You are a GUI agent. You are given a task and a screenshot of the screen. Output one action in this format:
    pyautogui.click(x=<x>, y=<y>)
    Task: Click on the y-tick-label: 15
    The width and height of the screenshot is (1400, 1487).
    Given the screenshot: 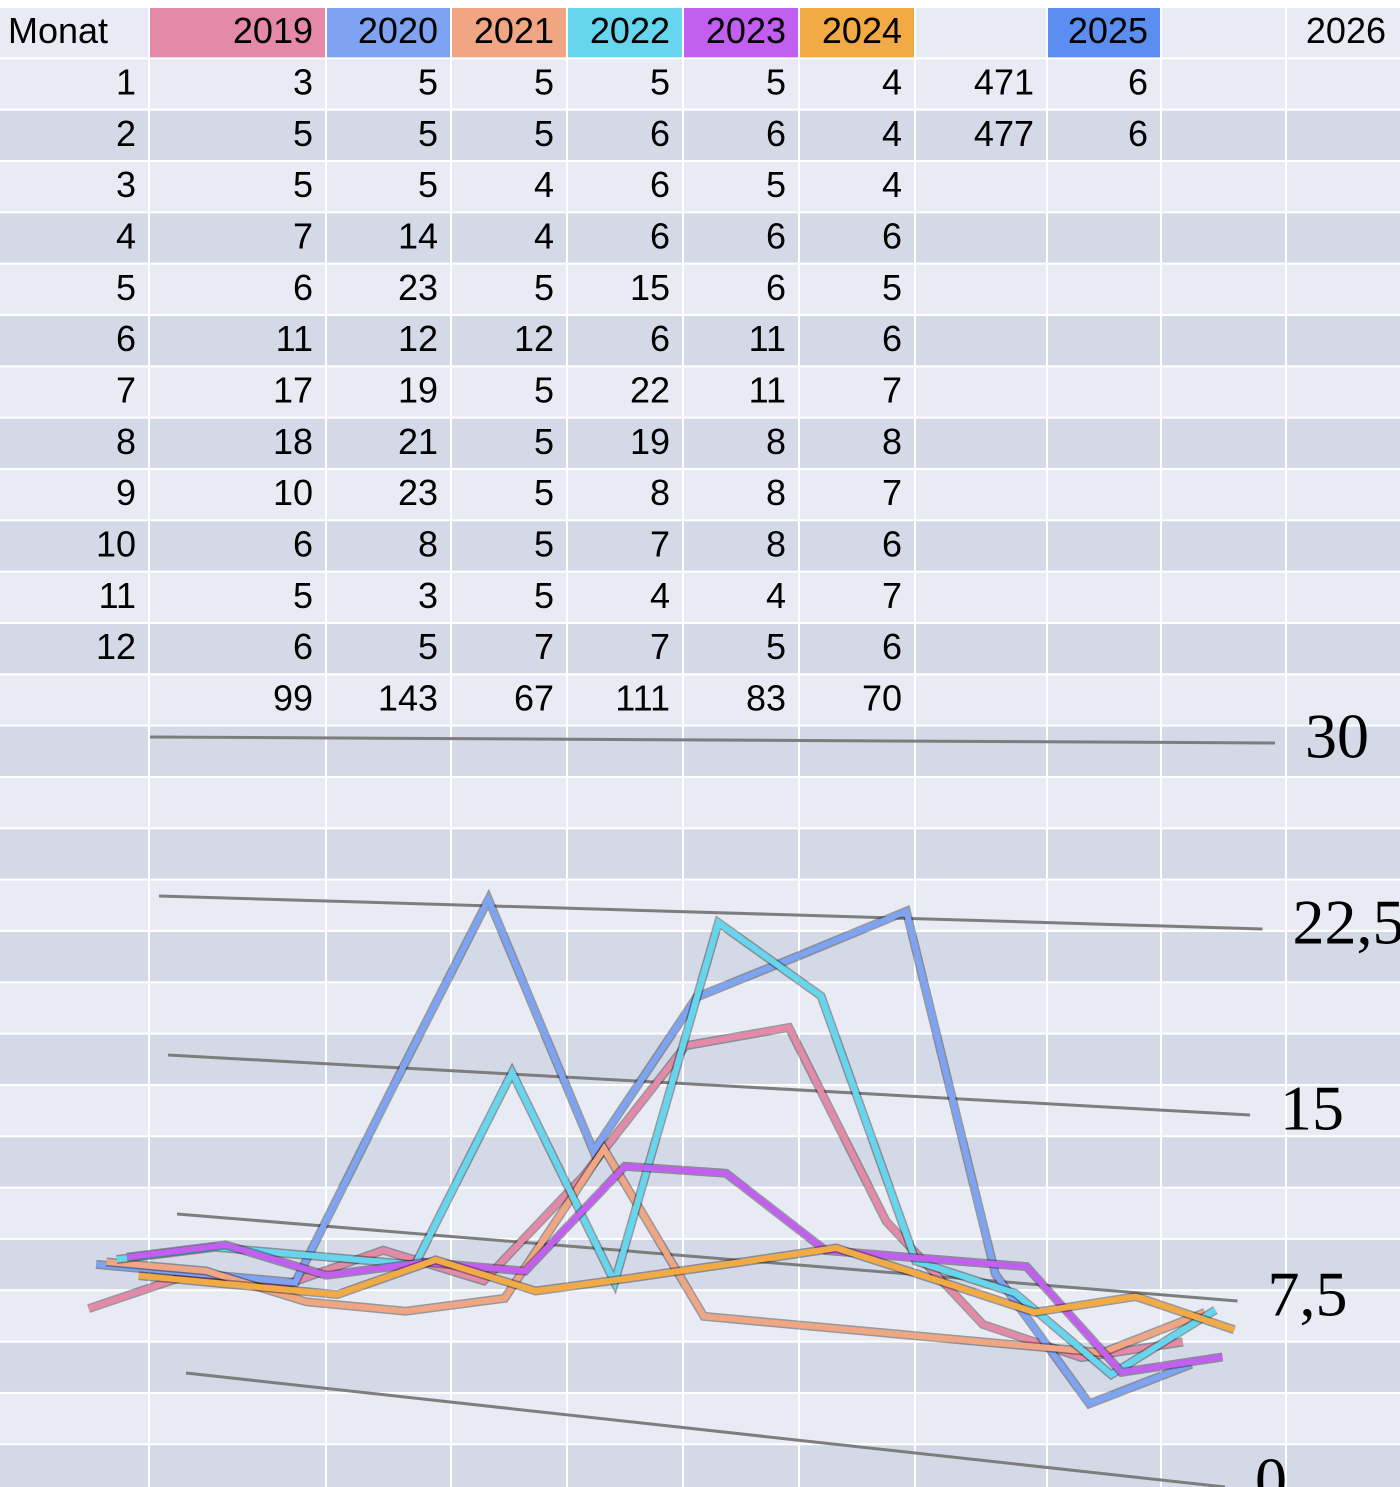 What is the action you would take?
    pyautogui.click(x=1312, y=1108)
    